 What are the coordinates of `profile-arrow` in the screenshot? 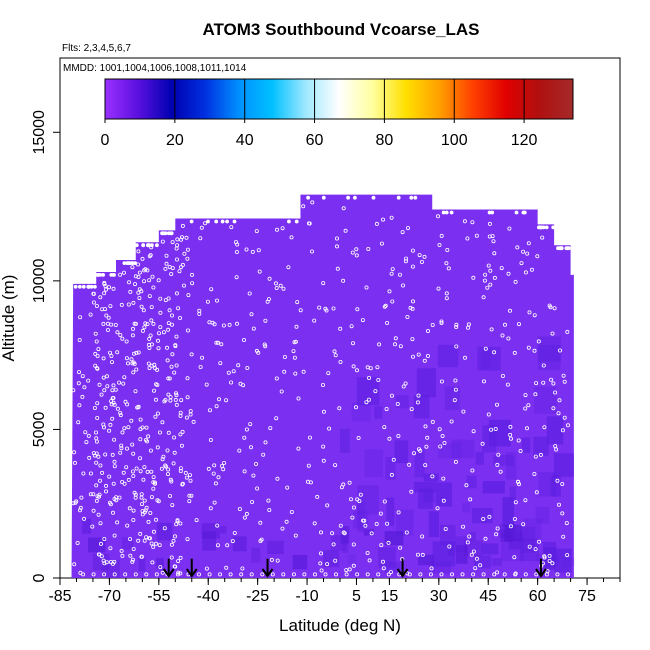 It's located at (168, 568).